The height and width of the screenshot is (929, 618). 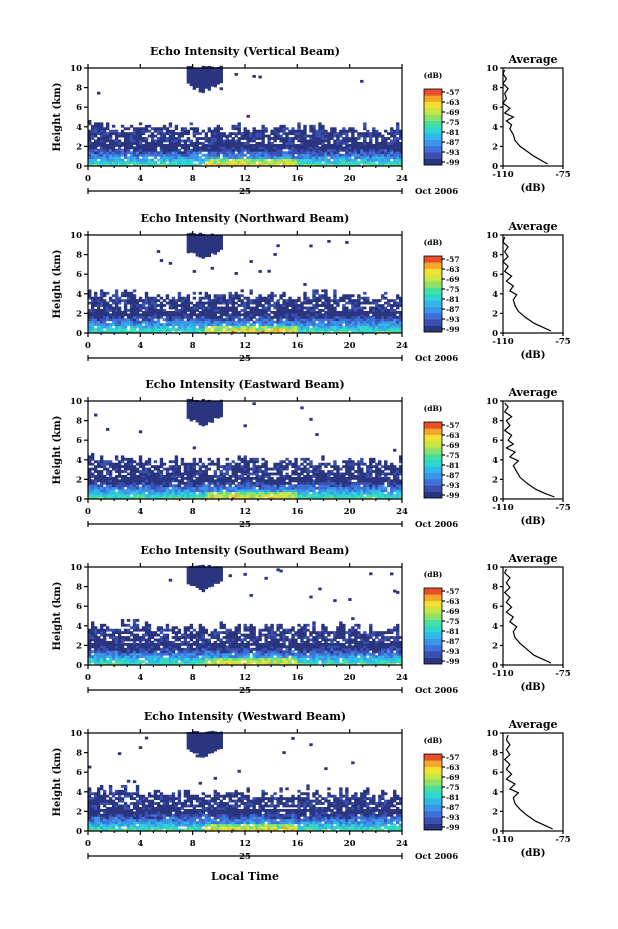 What do you see at coordinates (495, 89) in the screenshot?
I see `average-y-tick-label: 8` at bounding box center [495, 89].